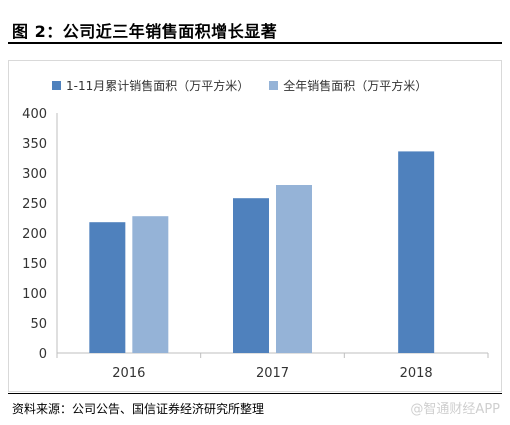  Describe the element at coordinates (38, 324) in the screenshot. I see `y-tick-label: 50` at that location.